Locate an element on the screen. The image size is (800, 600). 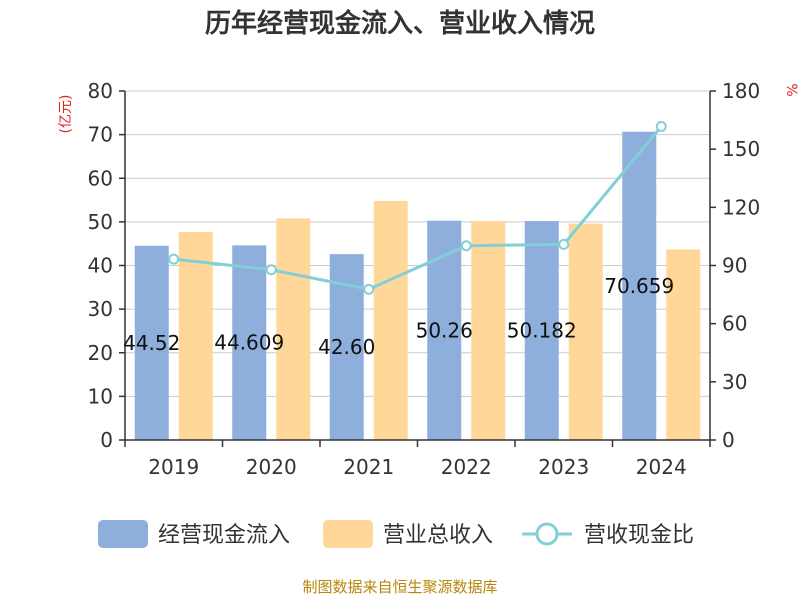
legend-marker-ratio is located at coordinates (547, 534).